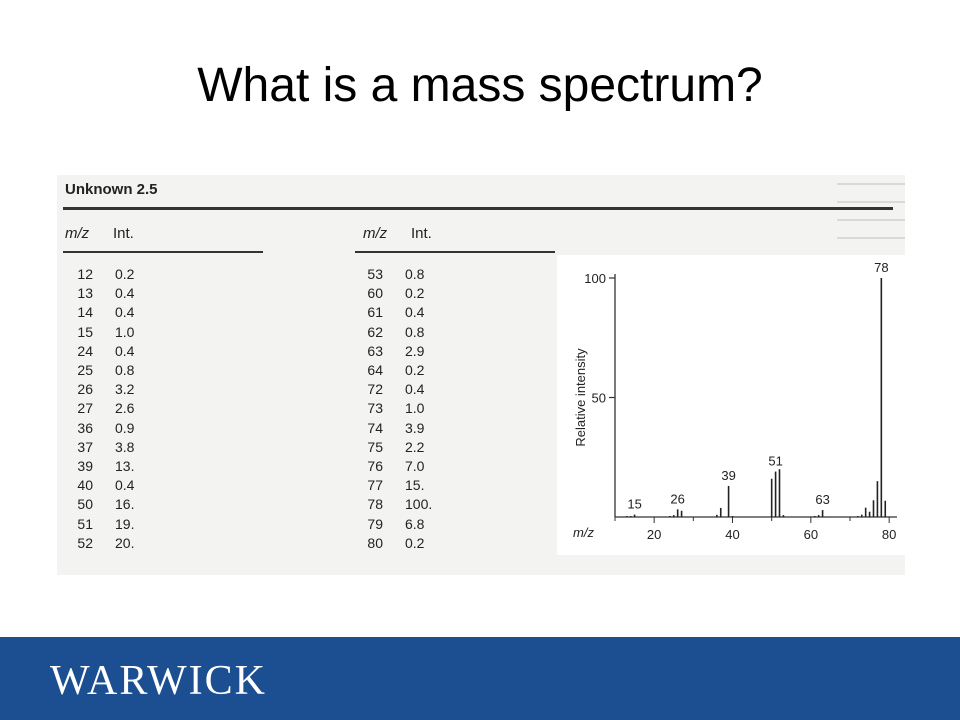  Describe the element at coordinates (455, 408) in the screenshot. I see `table-row: 73 1.0` at that location.